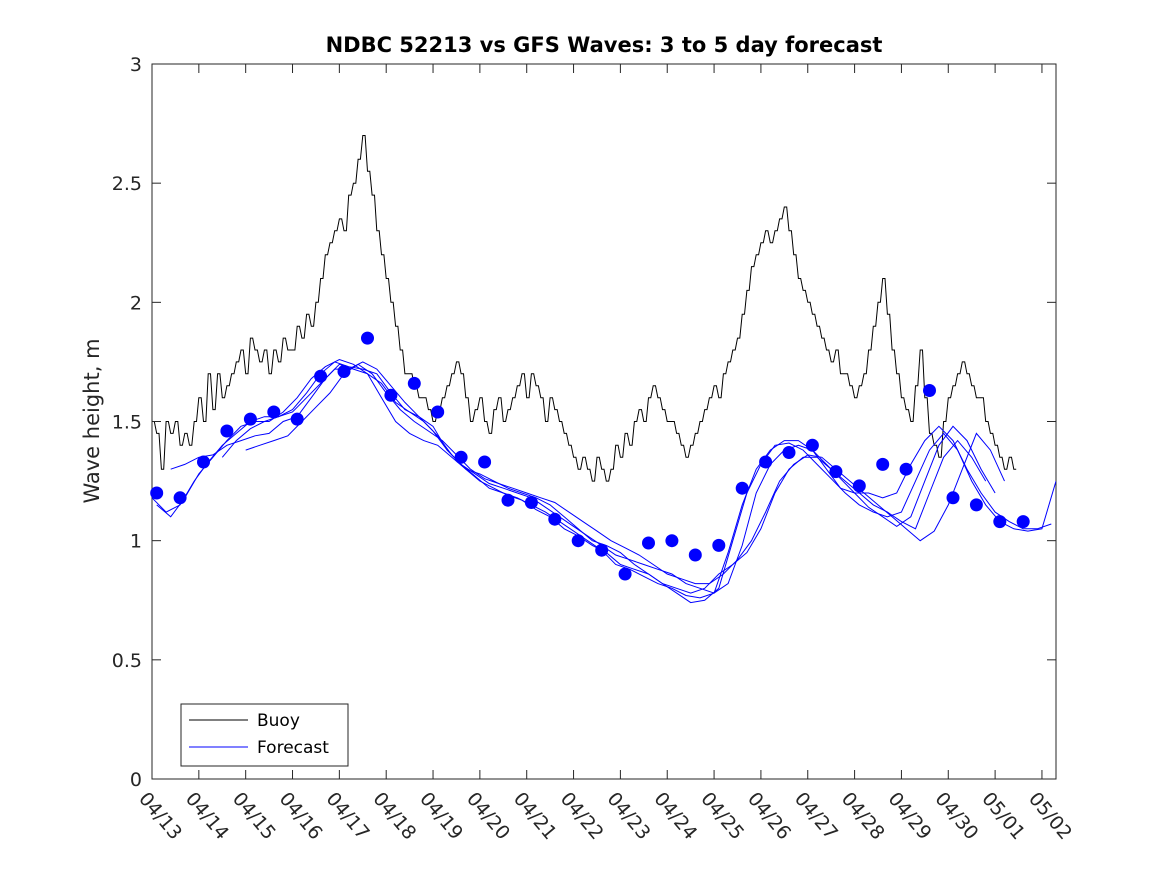 Image resolution: width=1167 pixels, height=875 pixels. What do you see at coordinates (136, 542) in the screenshot?
I see `y-tick-label: 1` at bounding box center [136, 542].